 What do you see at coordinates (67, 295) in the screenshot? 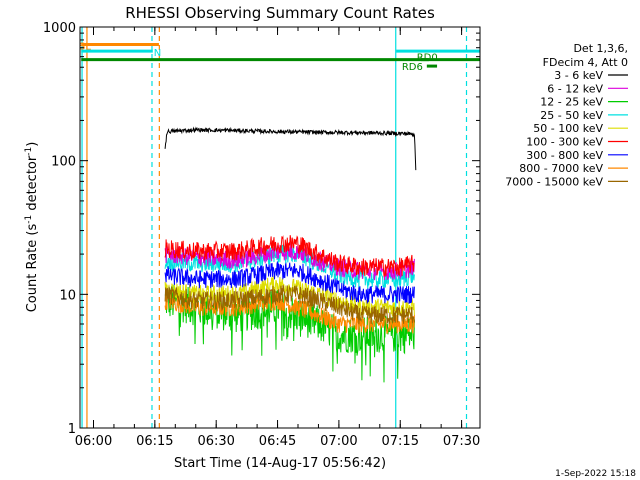
I see `y-tick-label: 10` at bounding box center [67, 295].